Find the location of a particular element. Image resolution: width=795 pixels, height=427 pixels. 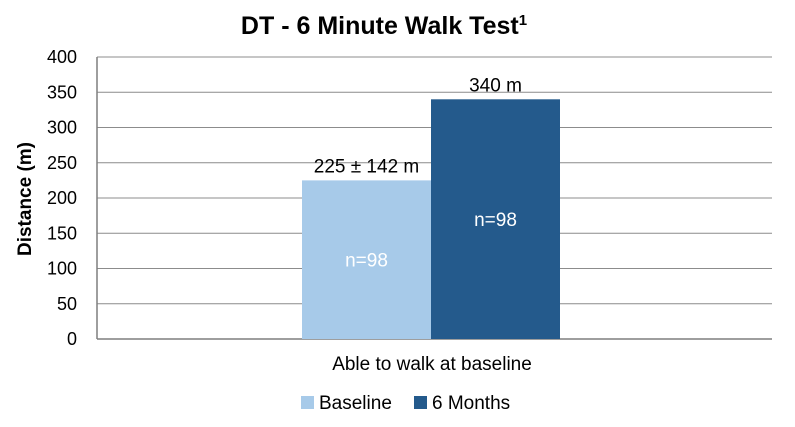

y-ticks: 0 50 100 150 200 250 300 350 400 is located at coordinates (62, 198).